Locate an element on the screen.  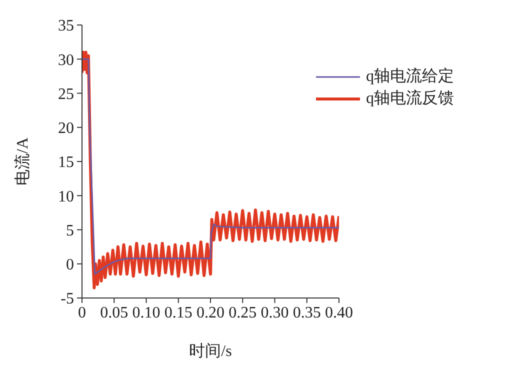
y-tick-label: 30 is located at coordinates (66, 60).